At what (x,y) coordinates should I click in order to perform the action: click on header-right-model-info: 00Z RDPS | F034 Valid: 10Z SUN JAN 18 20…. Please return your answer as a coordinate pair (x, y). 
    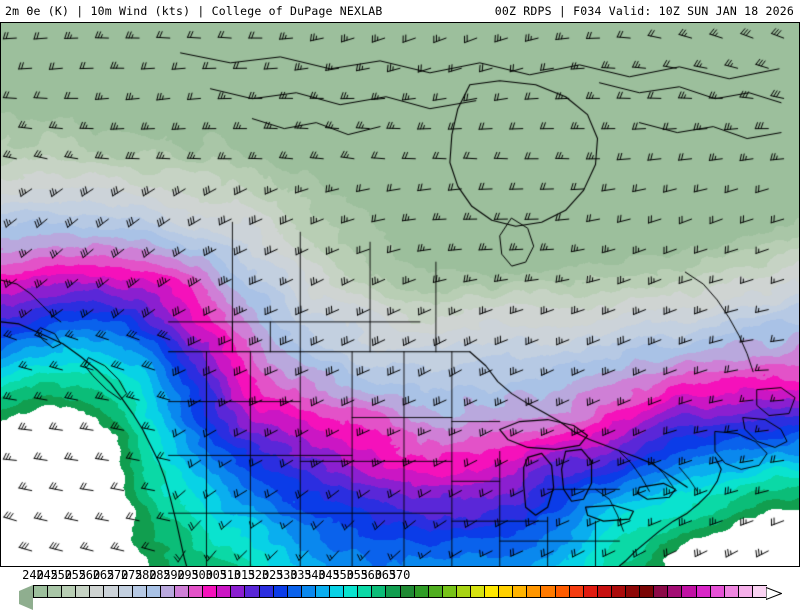
    Looking at the image, I should click on (644, 11).